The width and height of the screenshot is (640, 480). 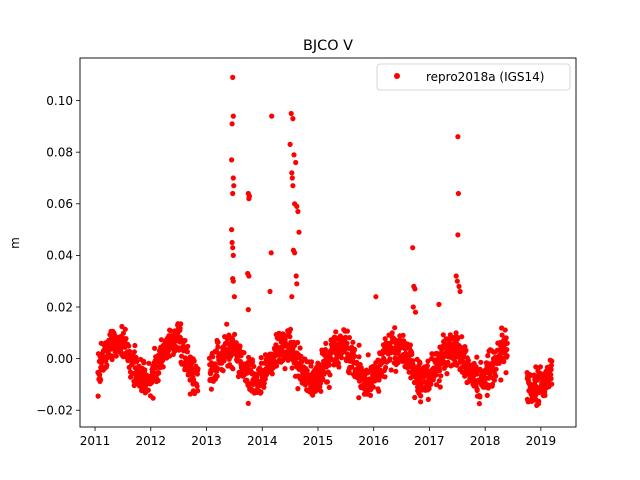 I want to click on x-tick-label: 2012, so click(x=151, y=441).